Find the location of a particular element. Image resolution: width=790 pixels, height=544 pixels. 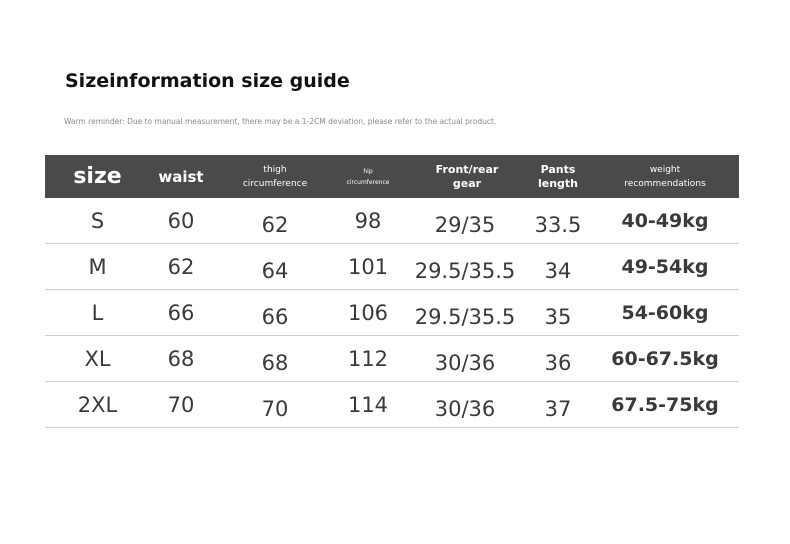

cell-thigh: 68 is located at coordinates (275, 362).